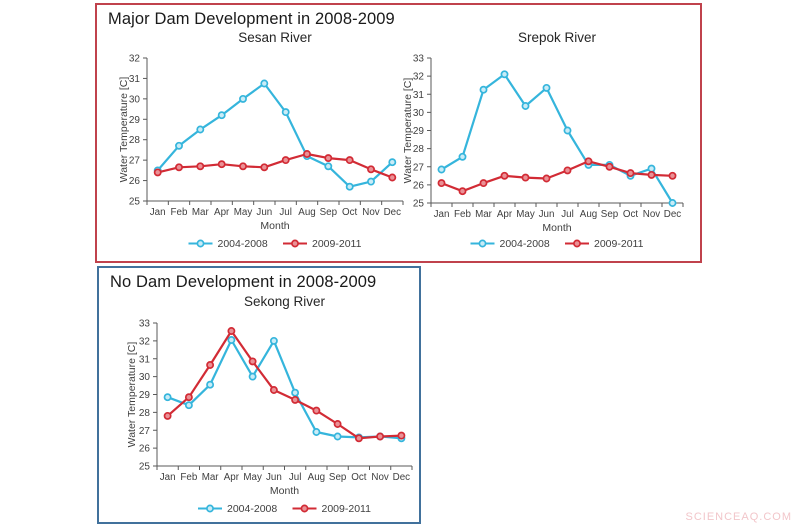 This screenshot has width=800, height=530. Describe the element at coordinates (179, 212) in the screenshot. I see `x-tick-label: Feb` at that location.